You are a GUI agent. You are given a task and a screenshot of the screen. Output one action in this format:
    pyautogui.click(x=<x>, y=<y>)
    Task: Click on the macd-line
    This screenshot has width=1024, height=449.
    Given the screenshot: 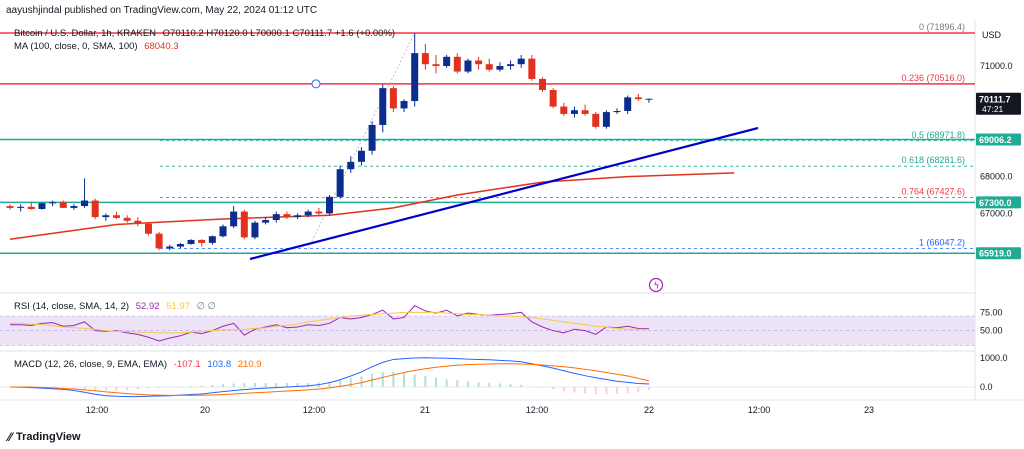 What is the action you would take?
    pyautogui.click(x=329, y=377)
    